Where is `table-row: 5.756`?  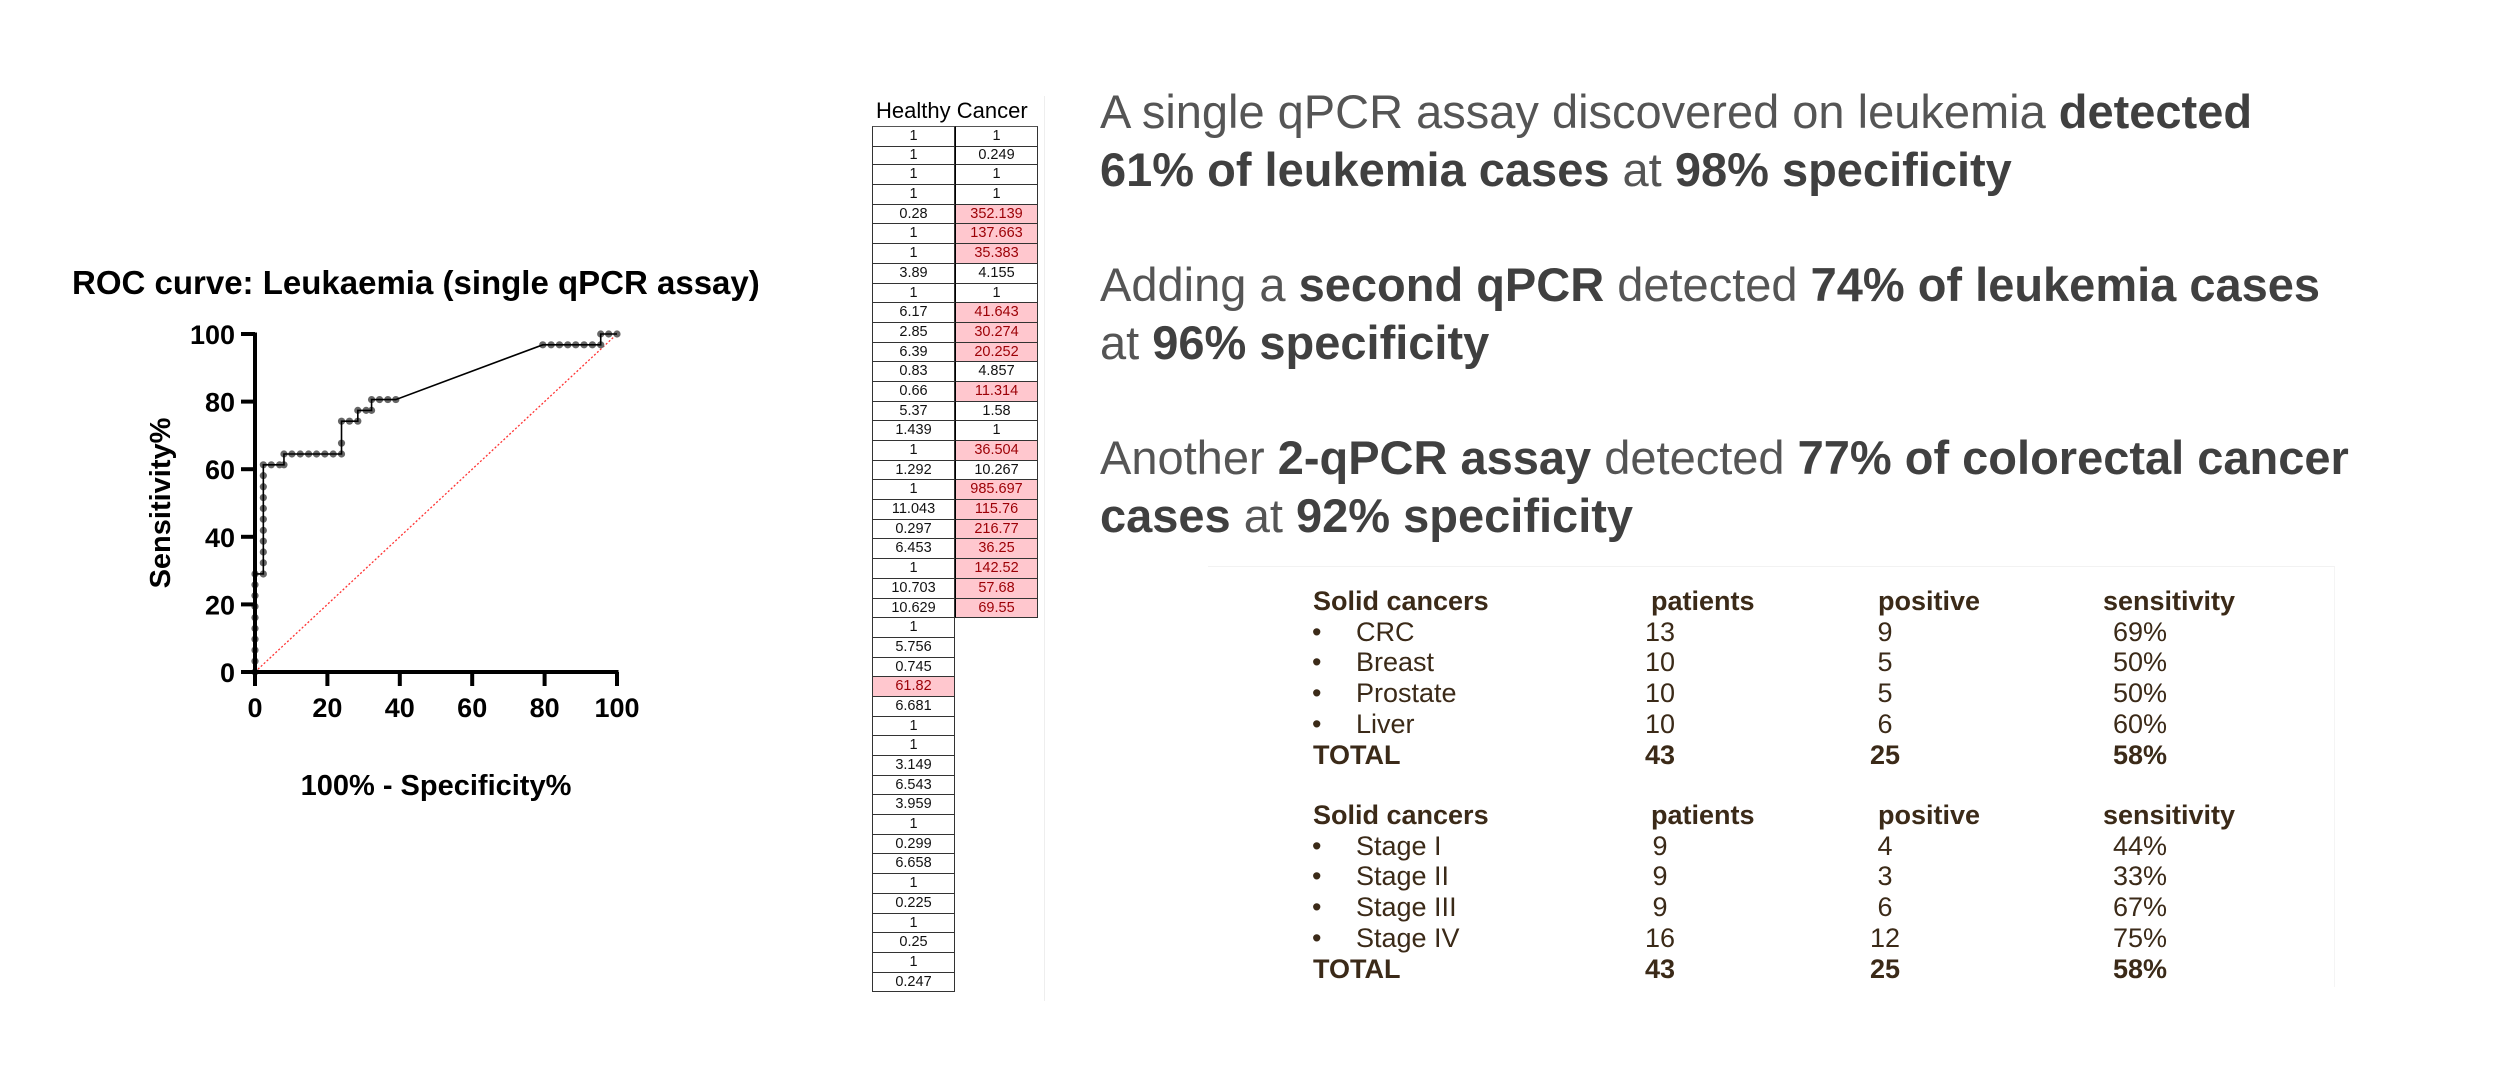 table-row: 5.756 is located at coordinates (955, 647).